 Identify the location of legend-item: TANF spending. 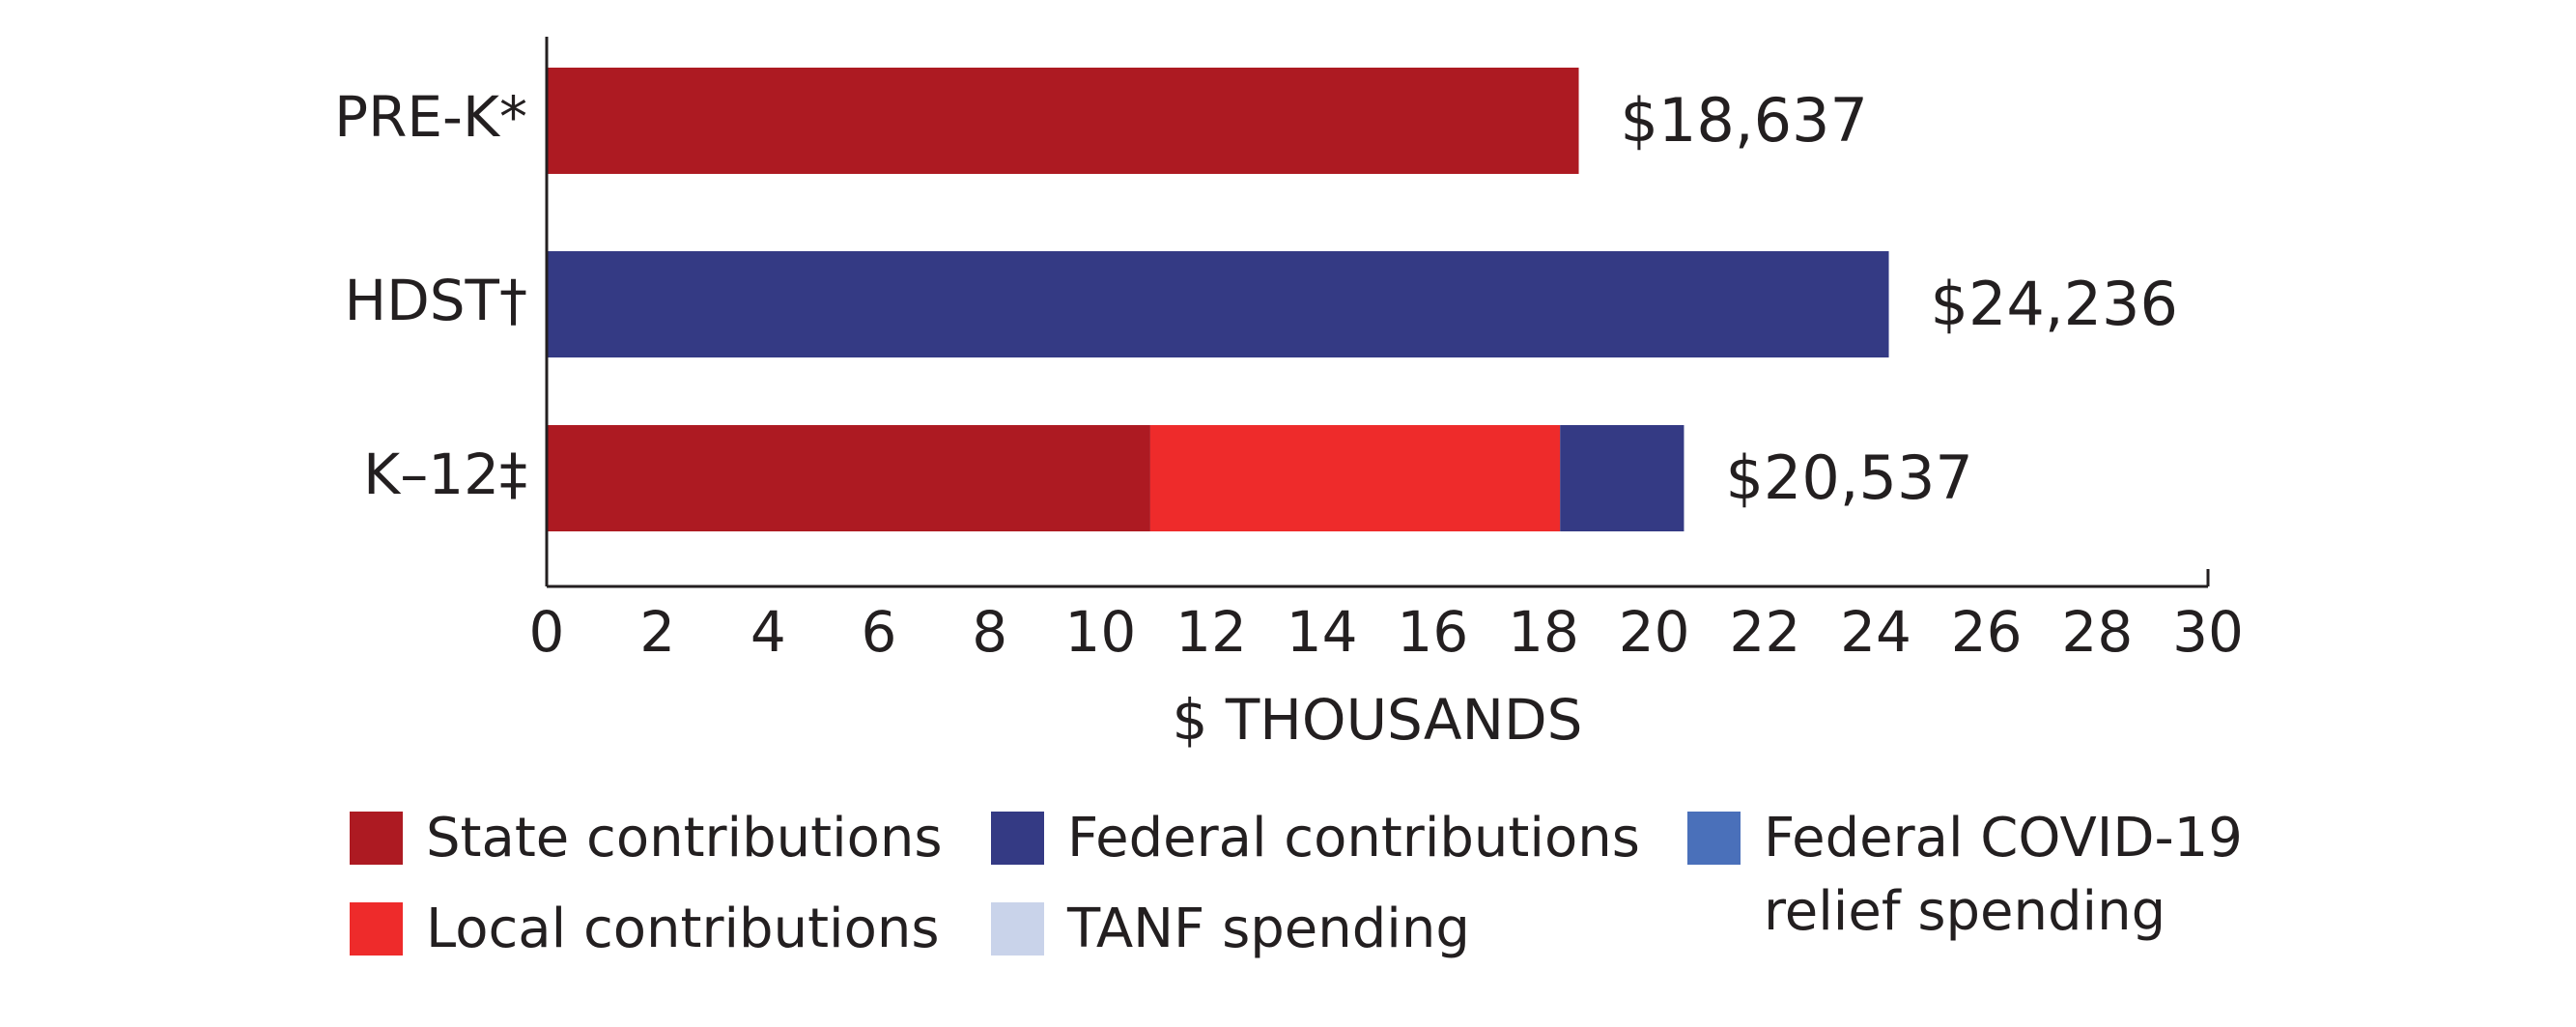
(1329, 929).